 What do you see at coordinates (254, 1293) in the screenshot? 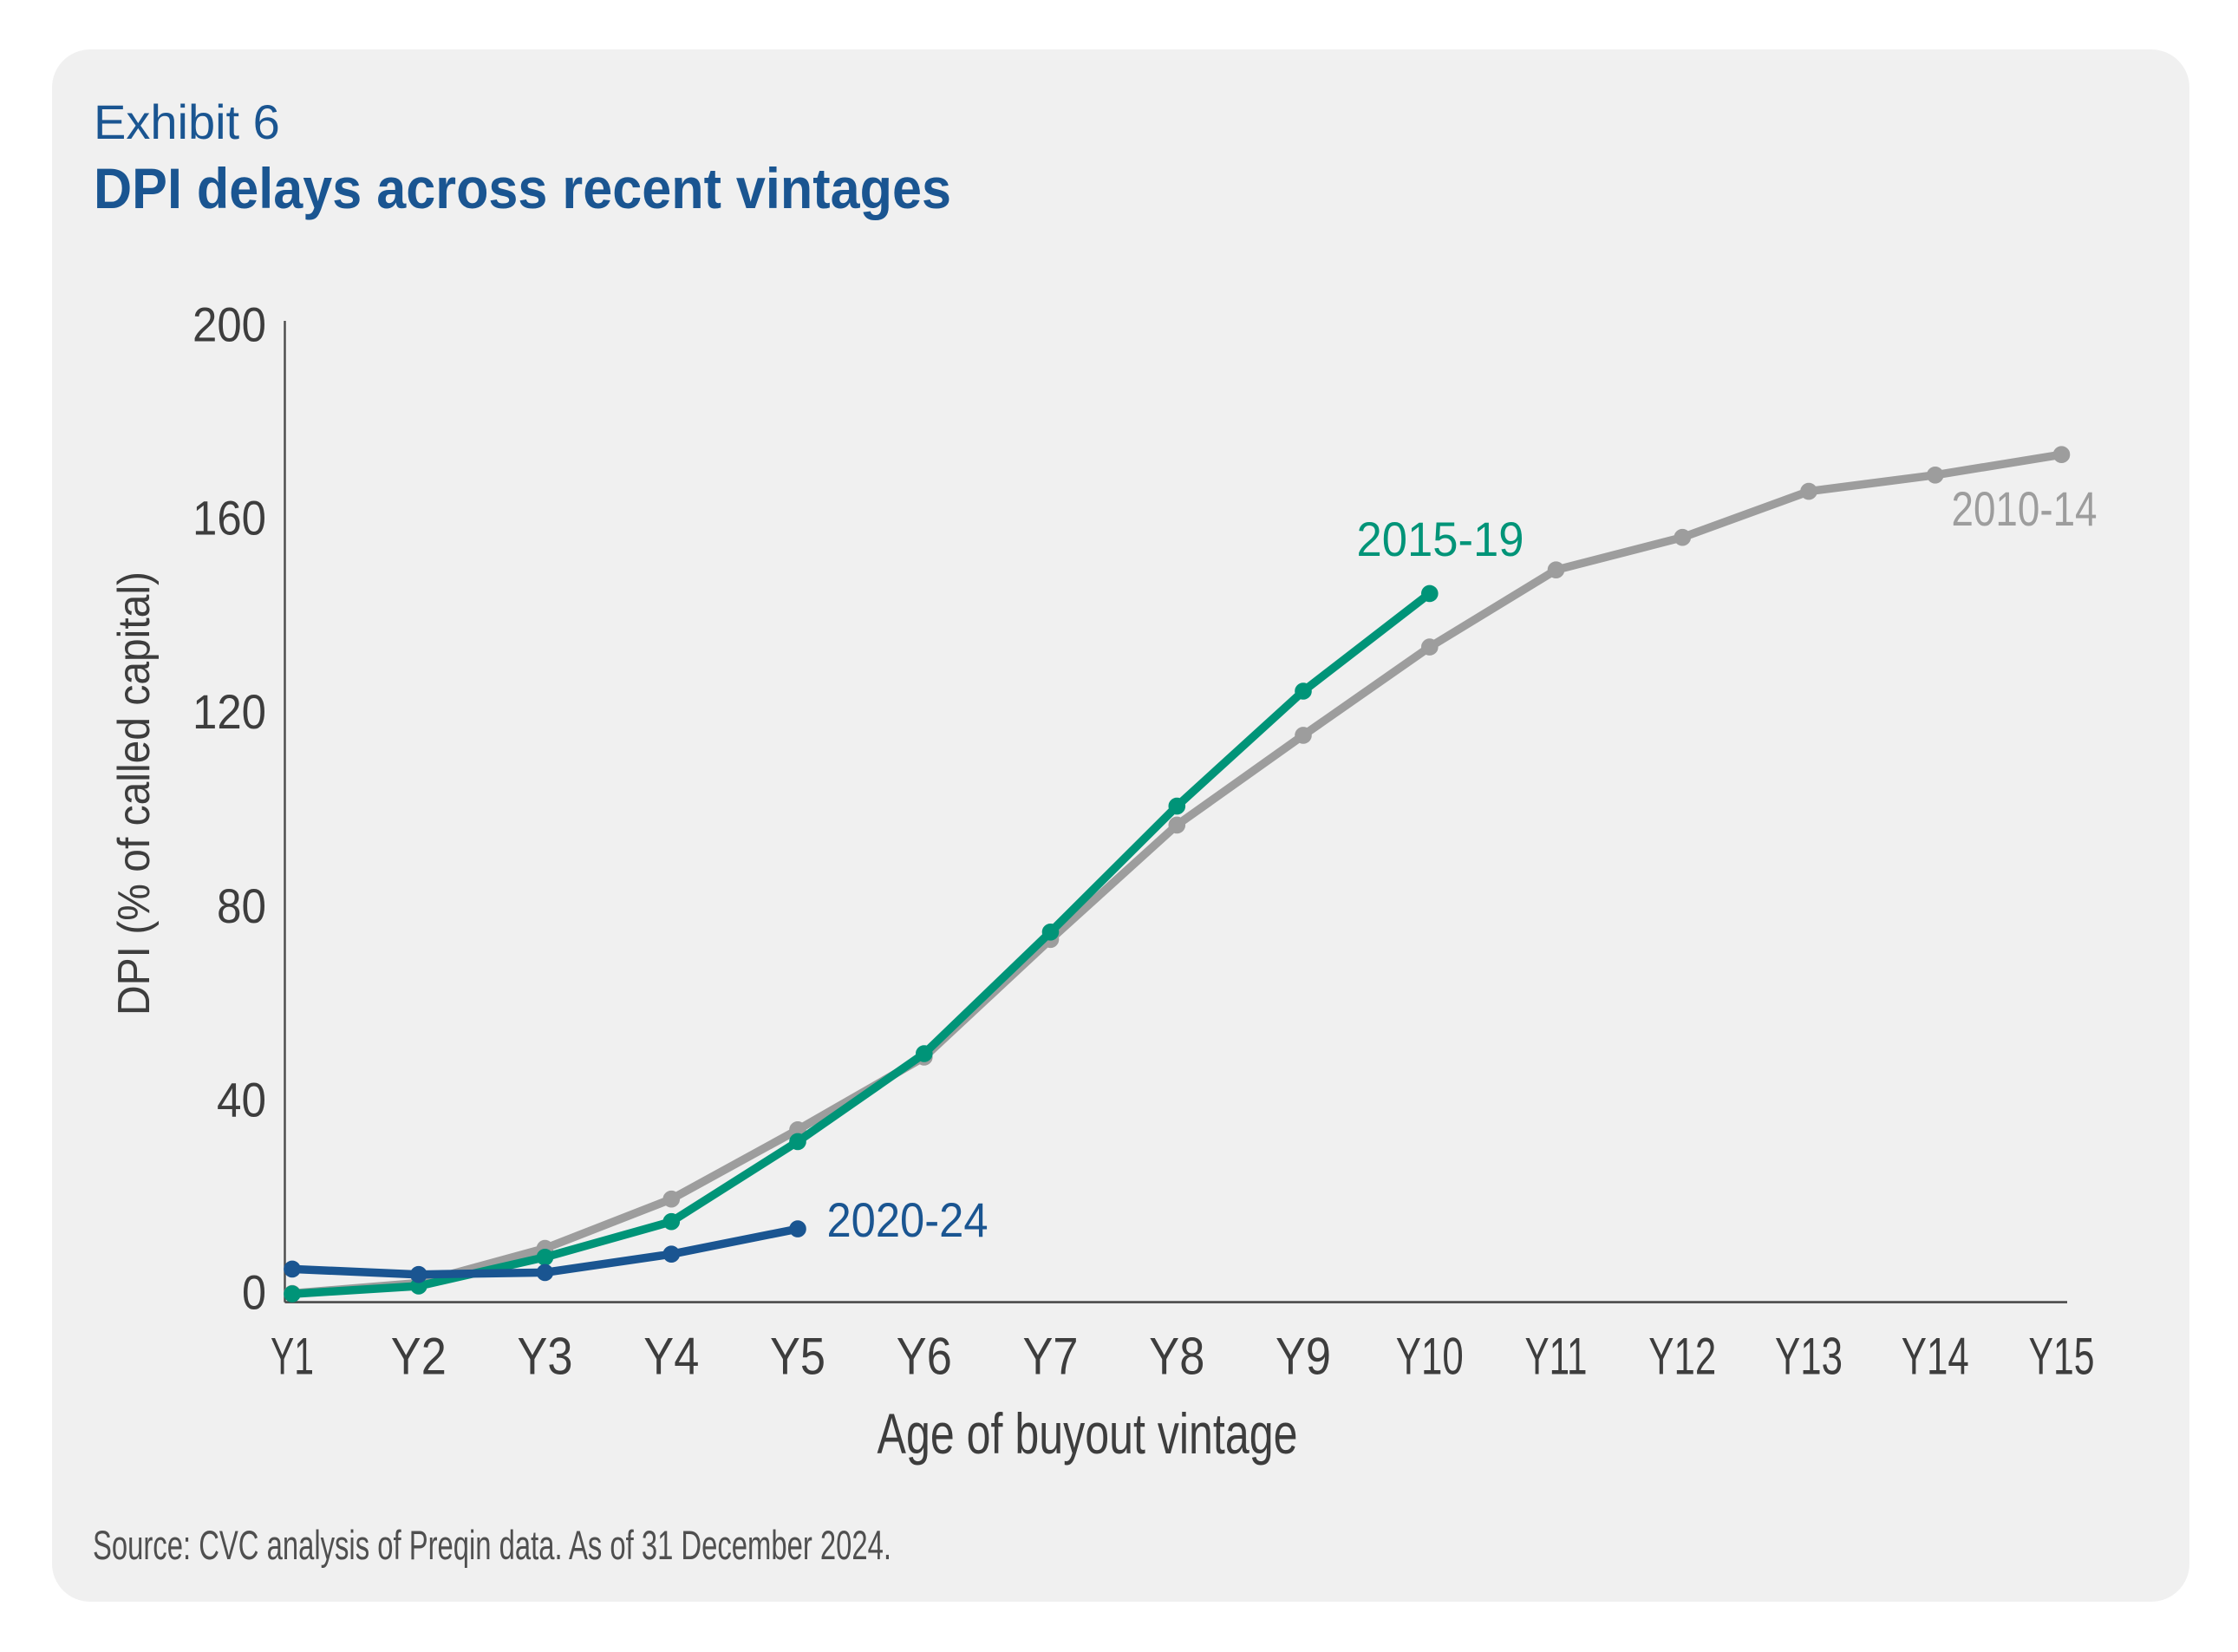
I see `svg-text: 0` at bounding box center [254, 1293].